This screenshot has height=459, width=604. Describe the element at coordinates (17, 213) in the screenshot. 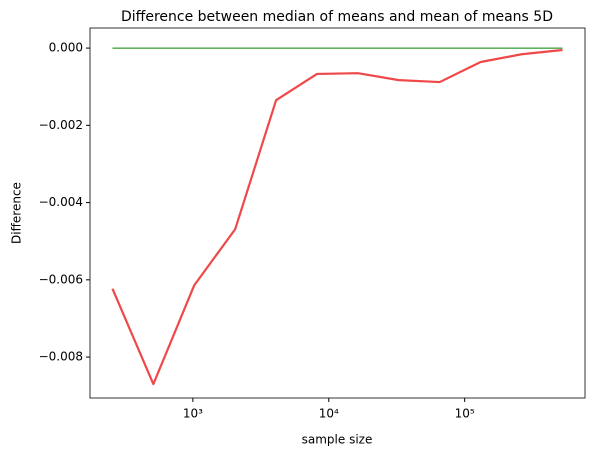

I see `y-axis-label: Difference` at that location.